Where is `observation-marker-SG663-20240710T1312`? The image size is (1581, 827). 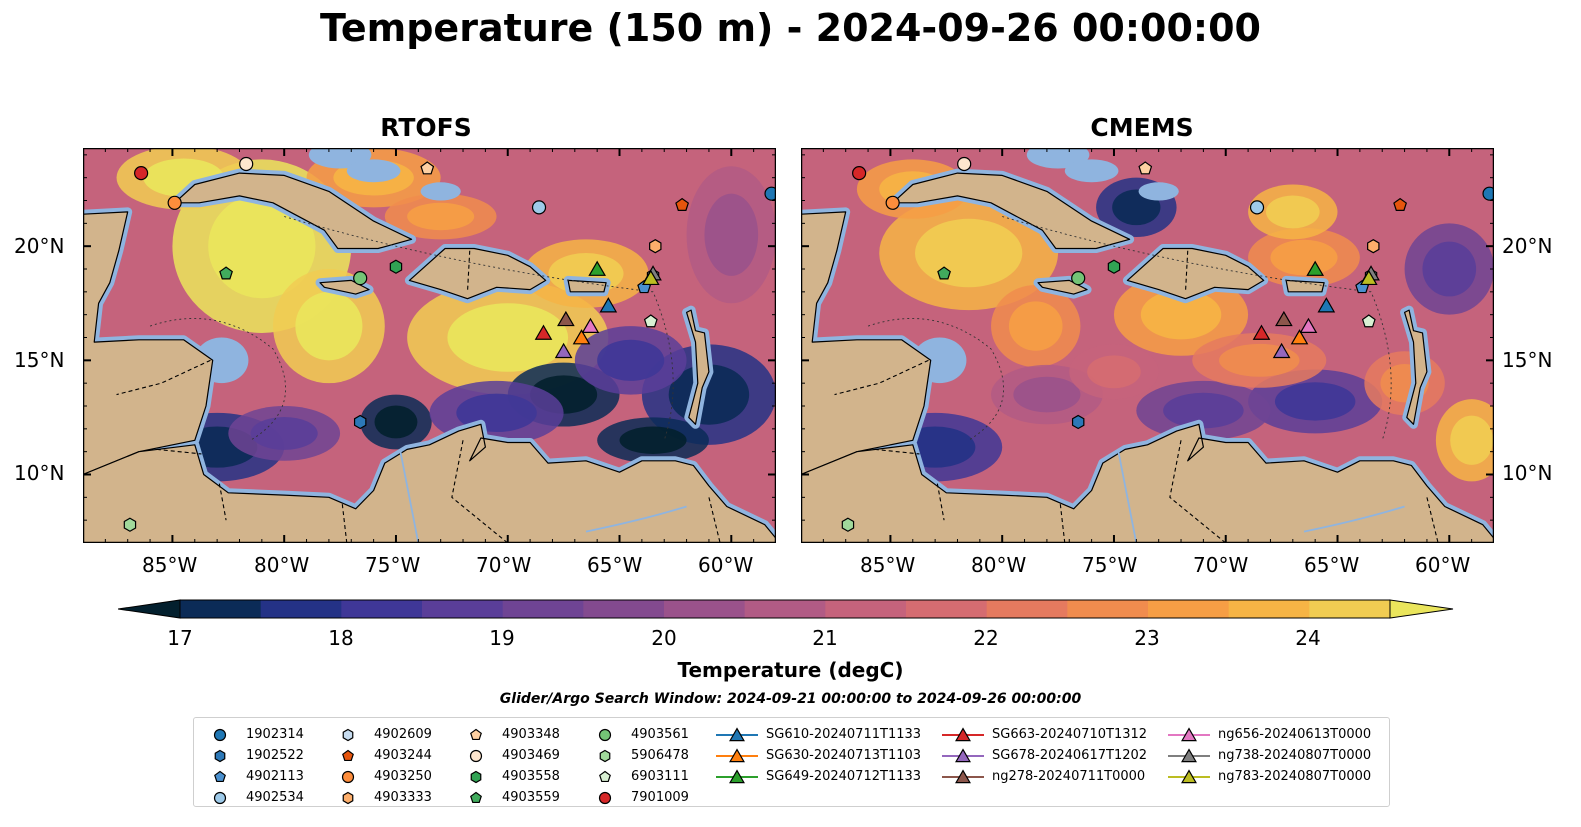
observation-marker-SG663-20240710T1312 is located at coordinates (543, 332).